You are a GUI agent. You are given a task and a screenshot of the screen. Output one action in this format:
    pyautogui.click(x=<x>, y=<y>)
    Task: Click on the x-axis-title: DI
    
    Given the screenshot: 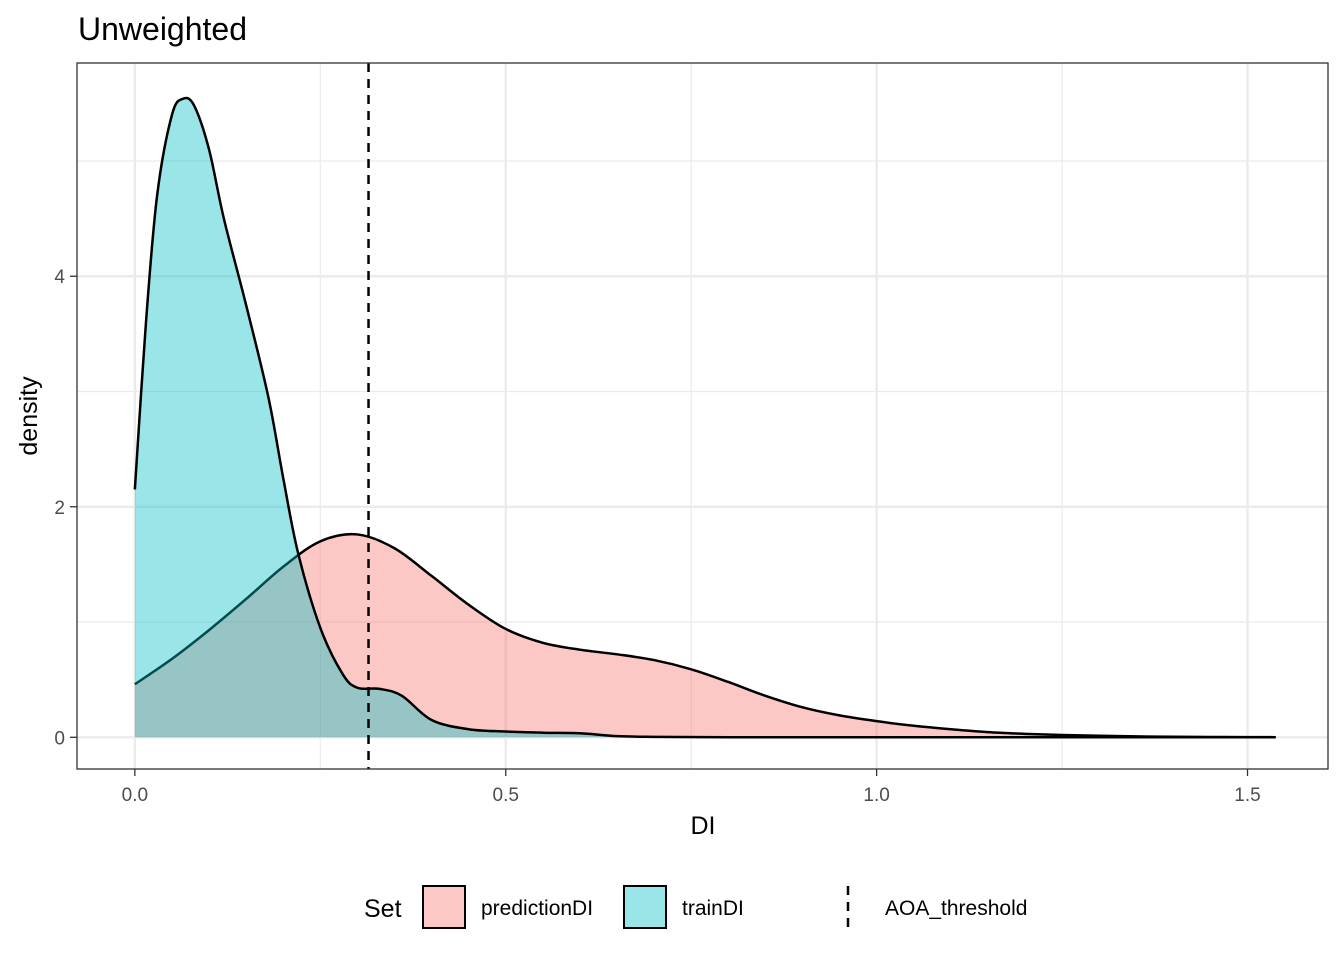 What is the action you would take?
    pyautogui.click(x=703, y=826)
    